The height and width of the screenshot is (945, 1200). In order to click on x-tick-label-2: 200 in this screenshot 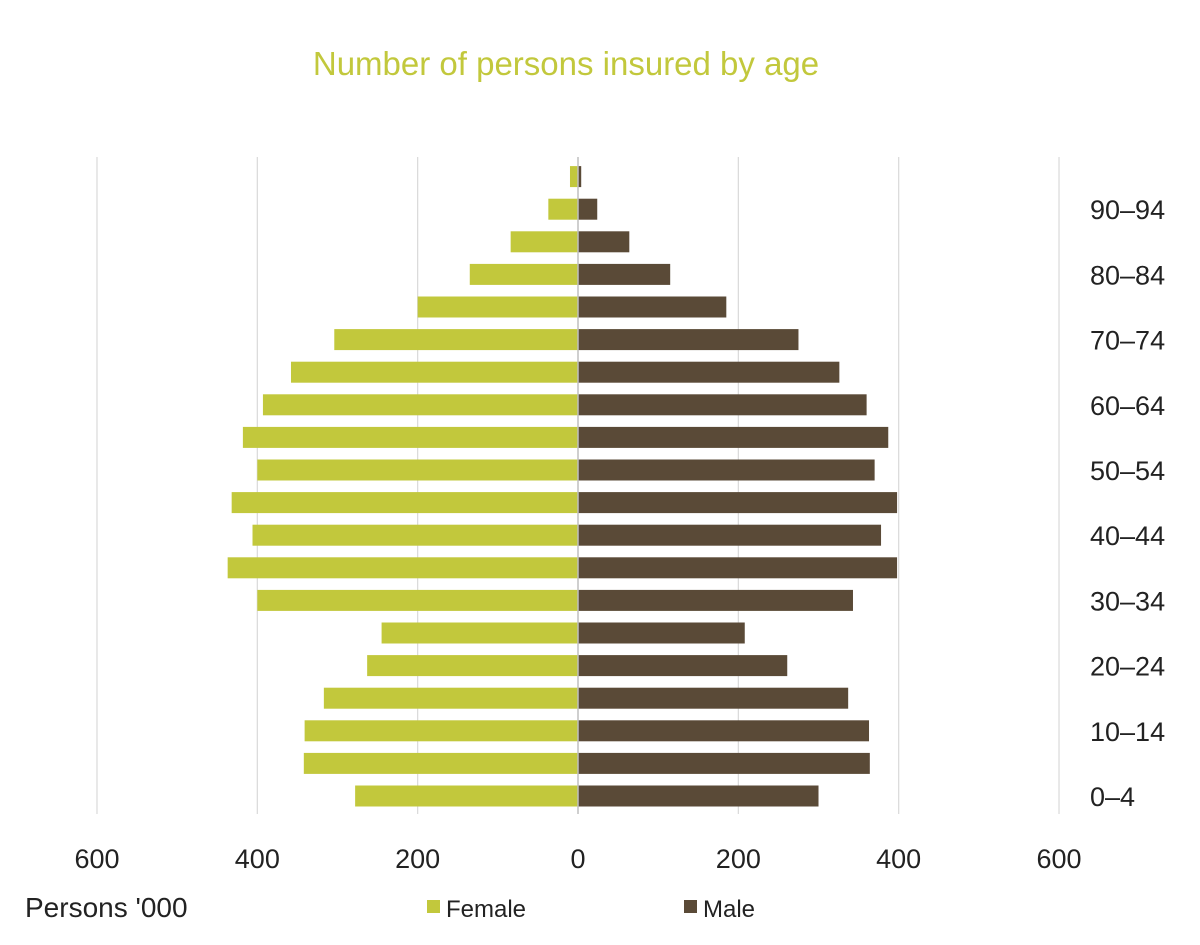, I will do `click(417, 859)`.